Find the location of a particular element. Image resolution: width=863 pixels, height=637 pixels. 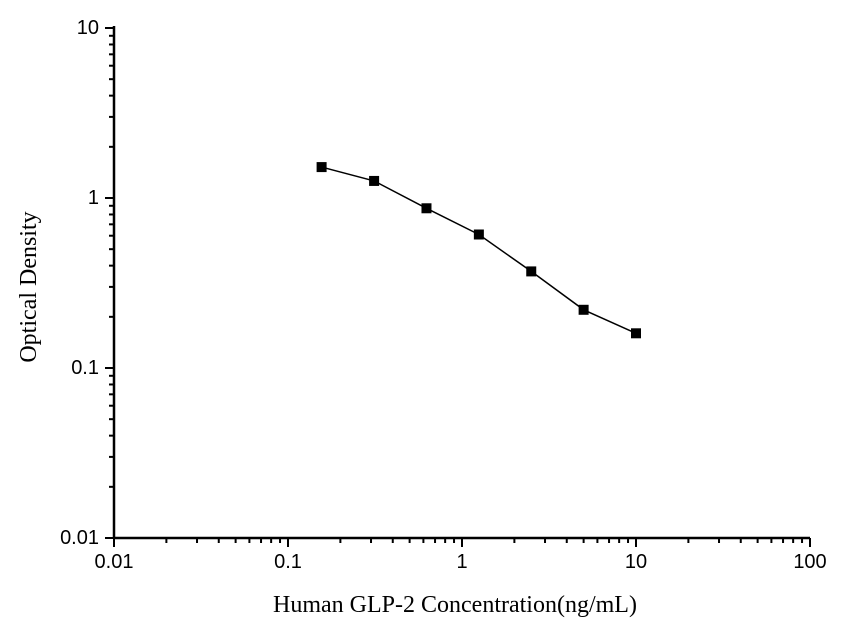

y-tick-label: 0.01 is located at coordinates (79, 538).